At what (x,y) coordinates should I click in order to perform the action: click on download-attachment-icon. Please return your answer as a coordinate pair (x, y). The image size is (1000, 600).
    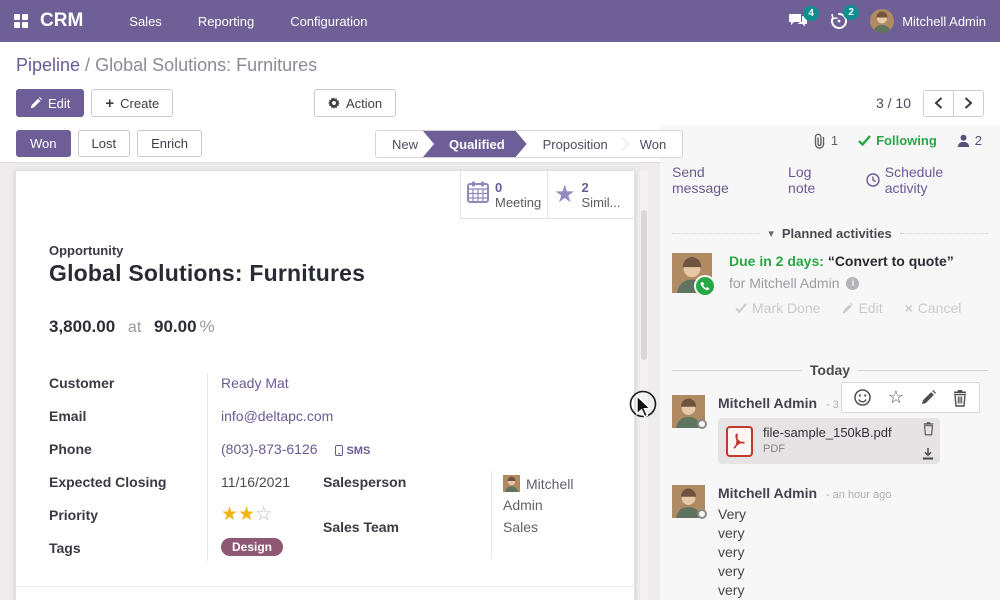
    Looking at the image, I should click on (928, 454).